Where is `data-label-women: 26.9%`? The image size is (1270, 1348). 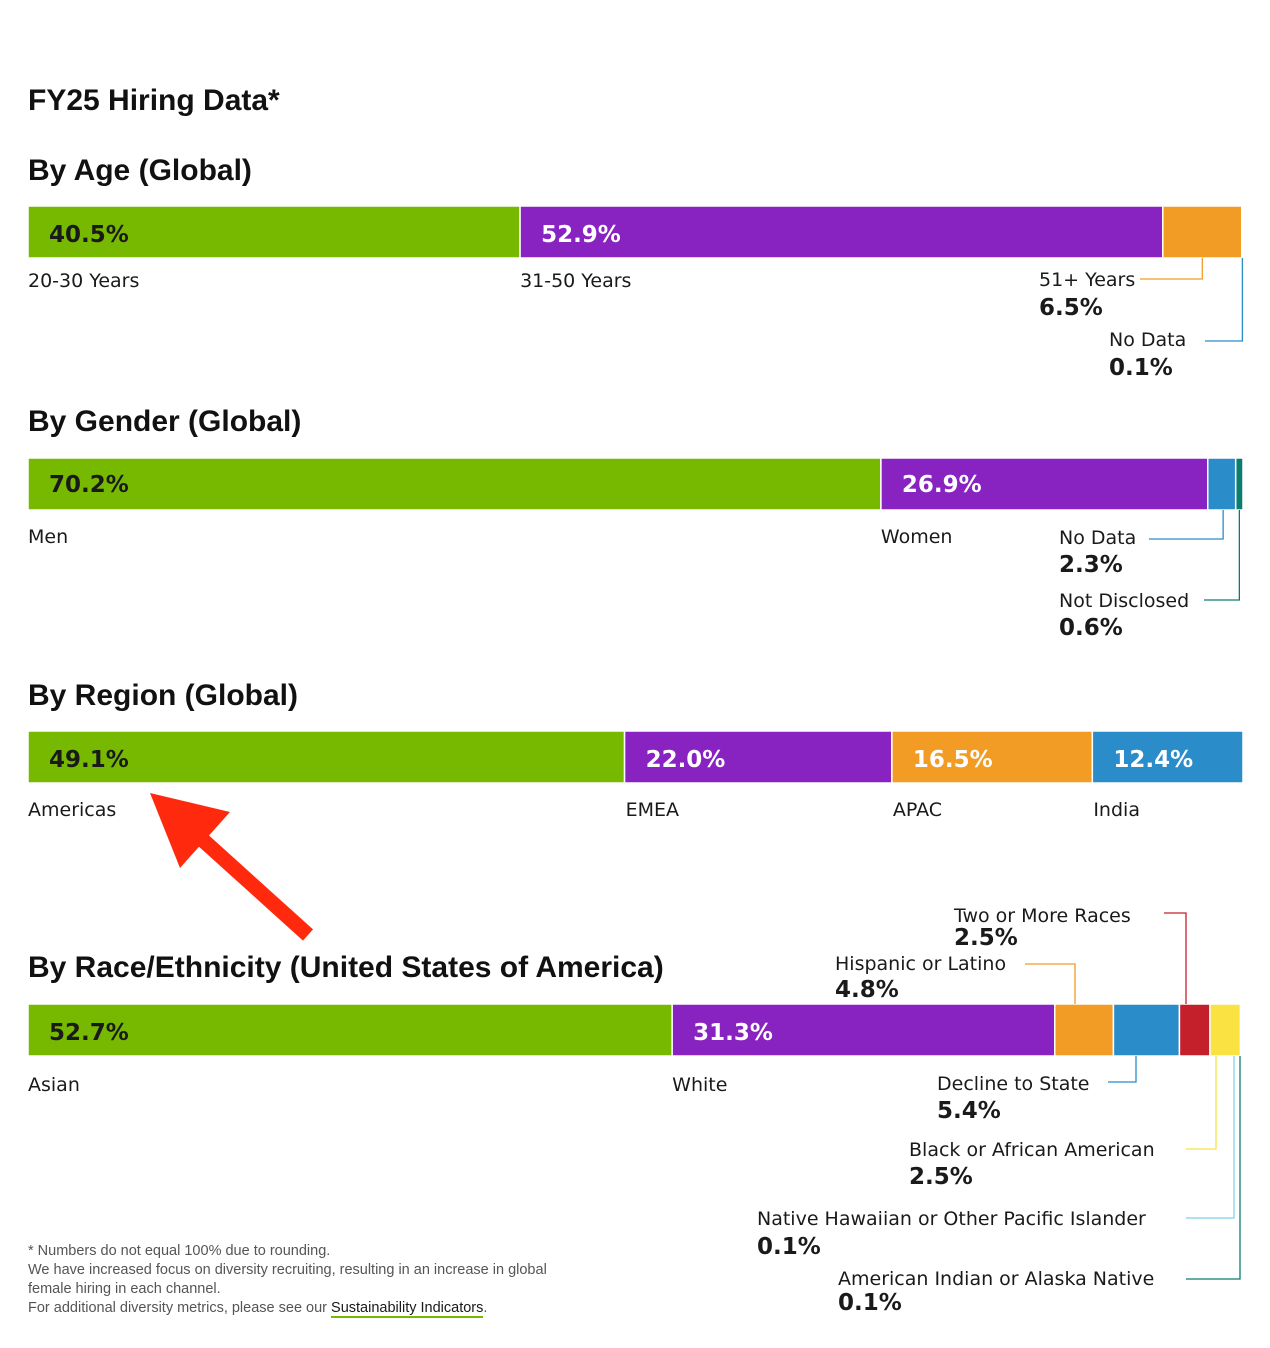
data-label-women: 26.9% is located at coordinates (942, 485).